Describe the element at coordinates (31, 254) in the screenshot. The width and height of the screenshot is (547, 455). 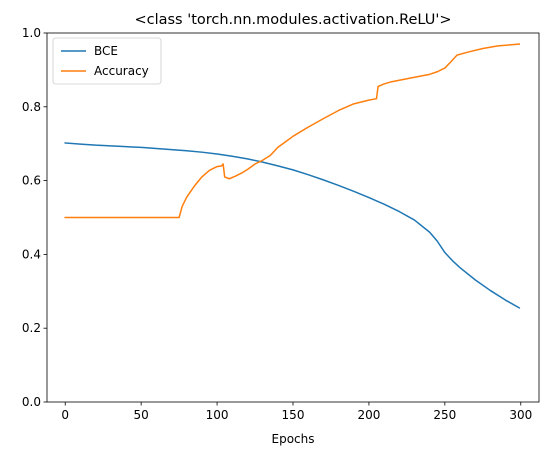
I see `y-tick-label: 0.4` at that location.